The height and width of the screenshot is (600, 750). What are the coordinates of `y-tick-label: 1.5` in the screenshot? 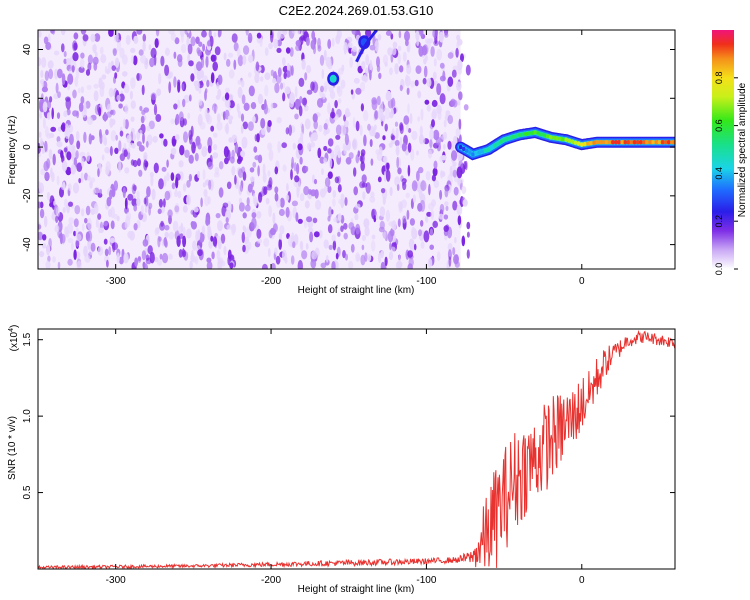 It's located at (27, 339).